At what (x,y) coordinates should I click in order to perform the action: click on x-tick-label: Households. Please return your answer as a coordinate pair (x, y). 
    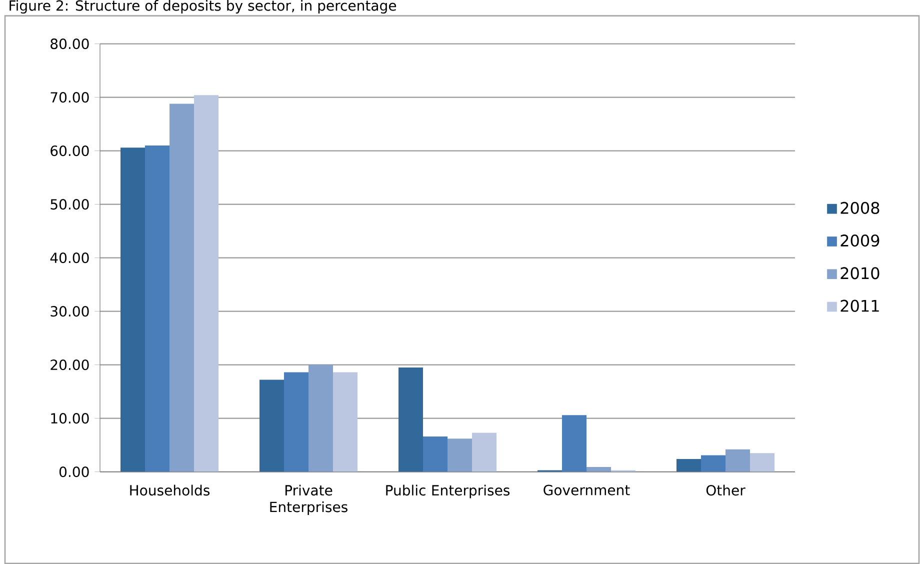
    Looking at the image, I should click on (170, 490).